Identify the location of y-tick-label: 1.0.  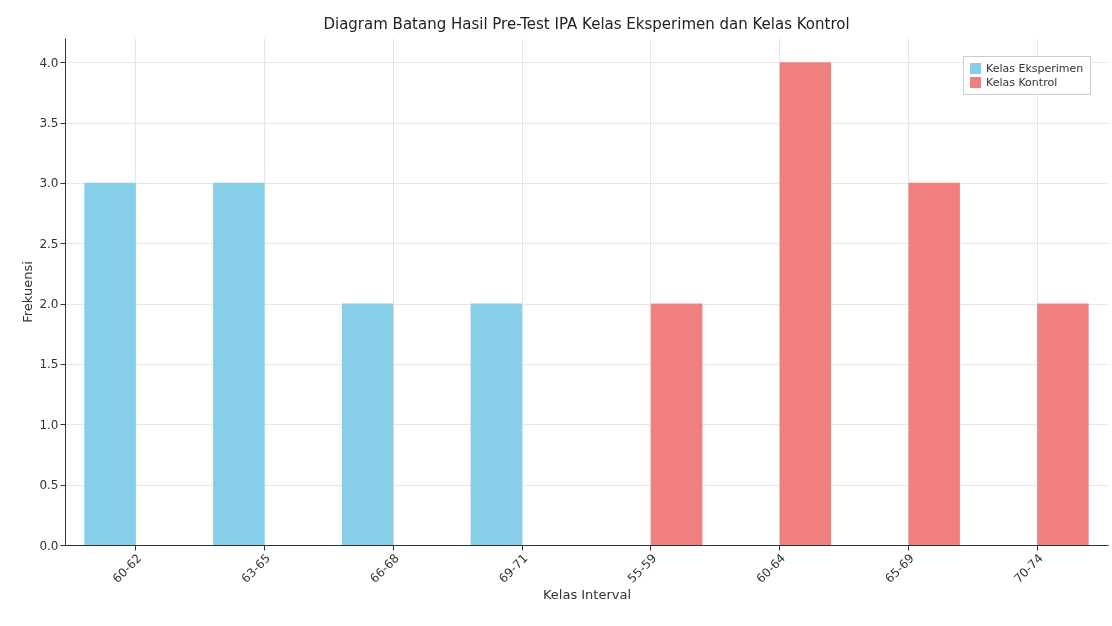
(49, 424).